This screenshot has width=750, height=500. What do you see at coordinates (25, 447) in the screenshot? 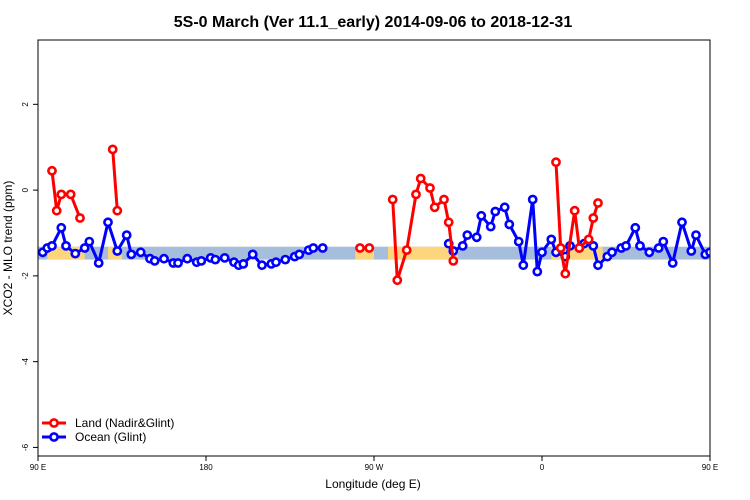
I see `y-tick-label-4: -6` at bounding box center [25, 447].